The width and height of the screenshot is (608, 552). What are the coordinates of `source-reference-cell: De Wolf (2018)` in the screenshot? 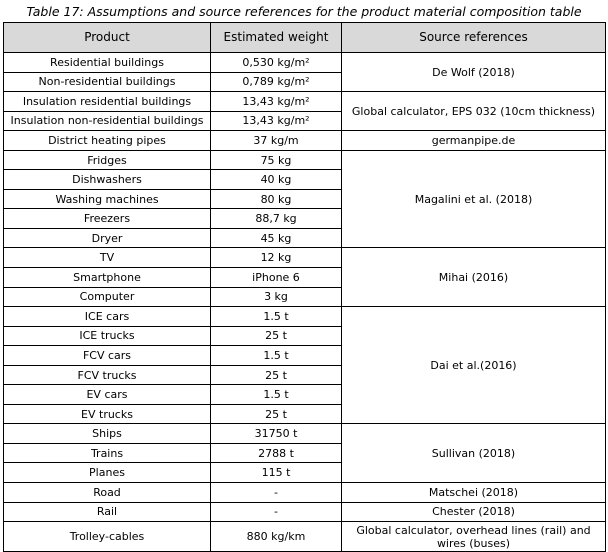 It's located at (473, 72).